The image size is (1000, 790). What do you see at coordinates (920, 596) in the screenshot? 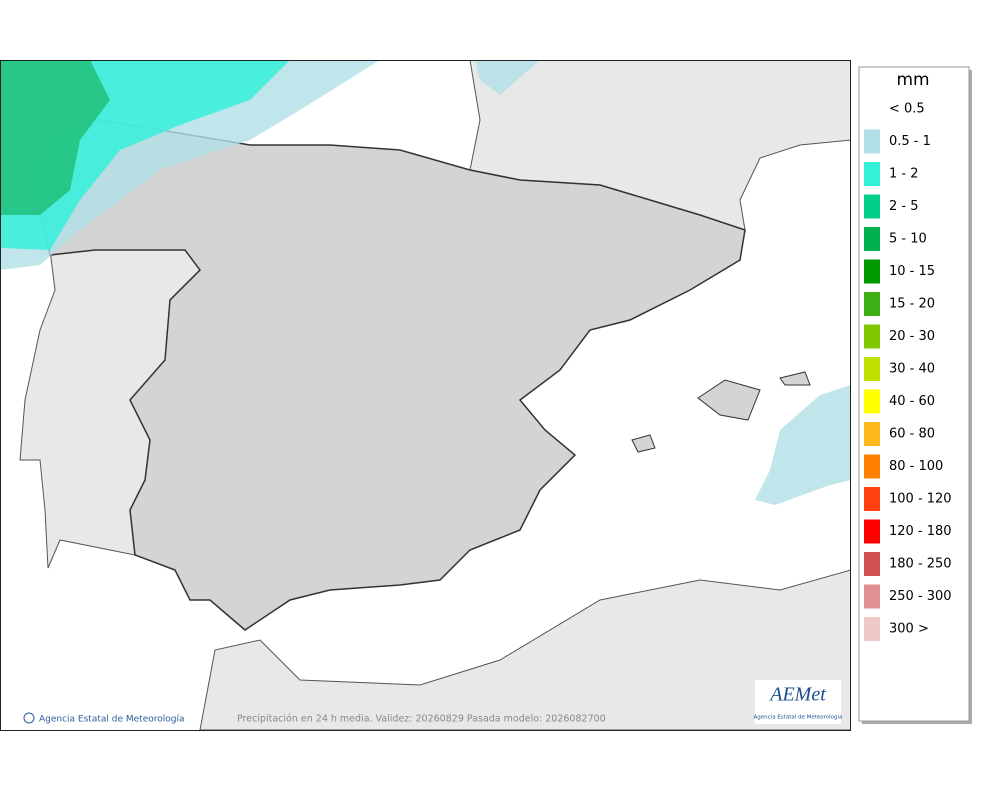
I see `legend-label: 250 - 300` at bounding box center [920, 596].